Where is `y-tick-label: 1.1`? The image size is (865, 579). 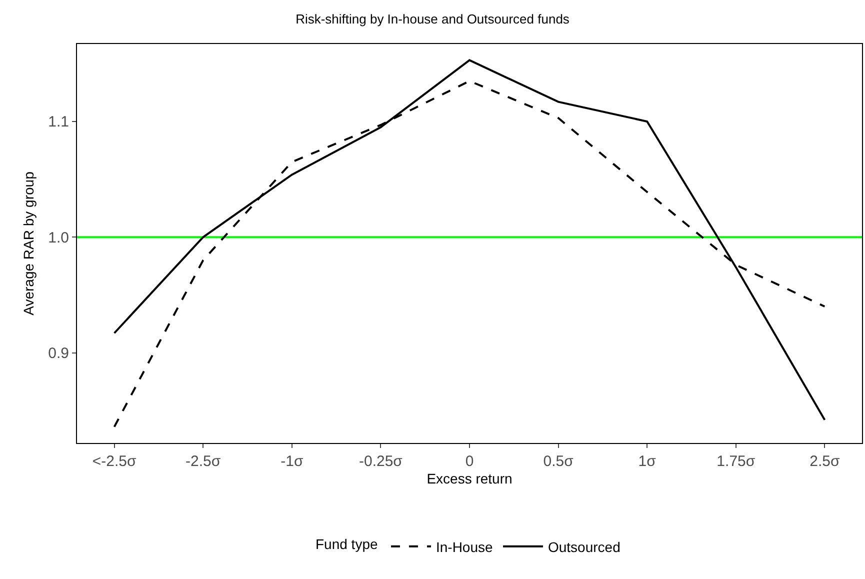 y-tick-label: 1.1 is located at coordinates (58, 122).